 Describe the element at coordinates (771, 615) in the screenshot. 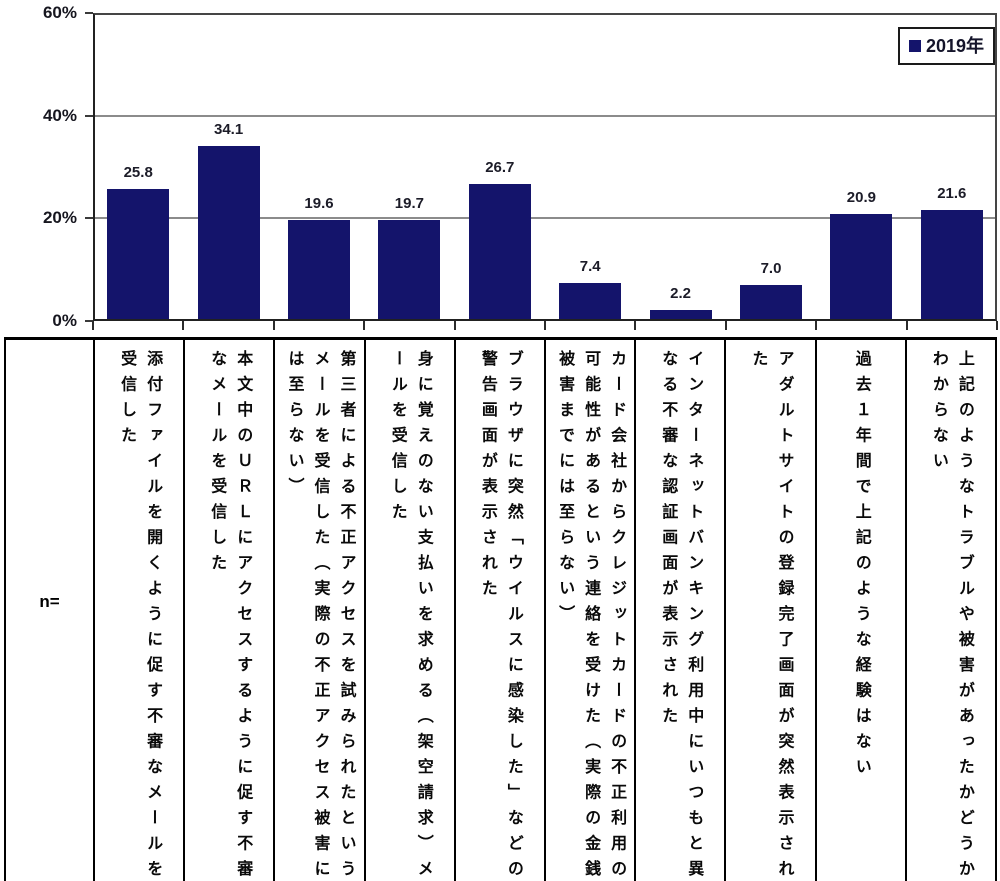

I see `category-label: アダルトサイトの登録完了画面が突然表示された` at that location.